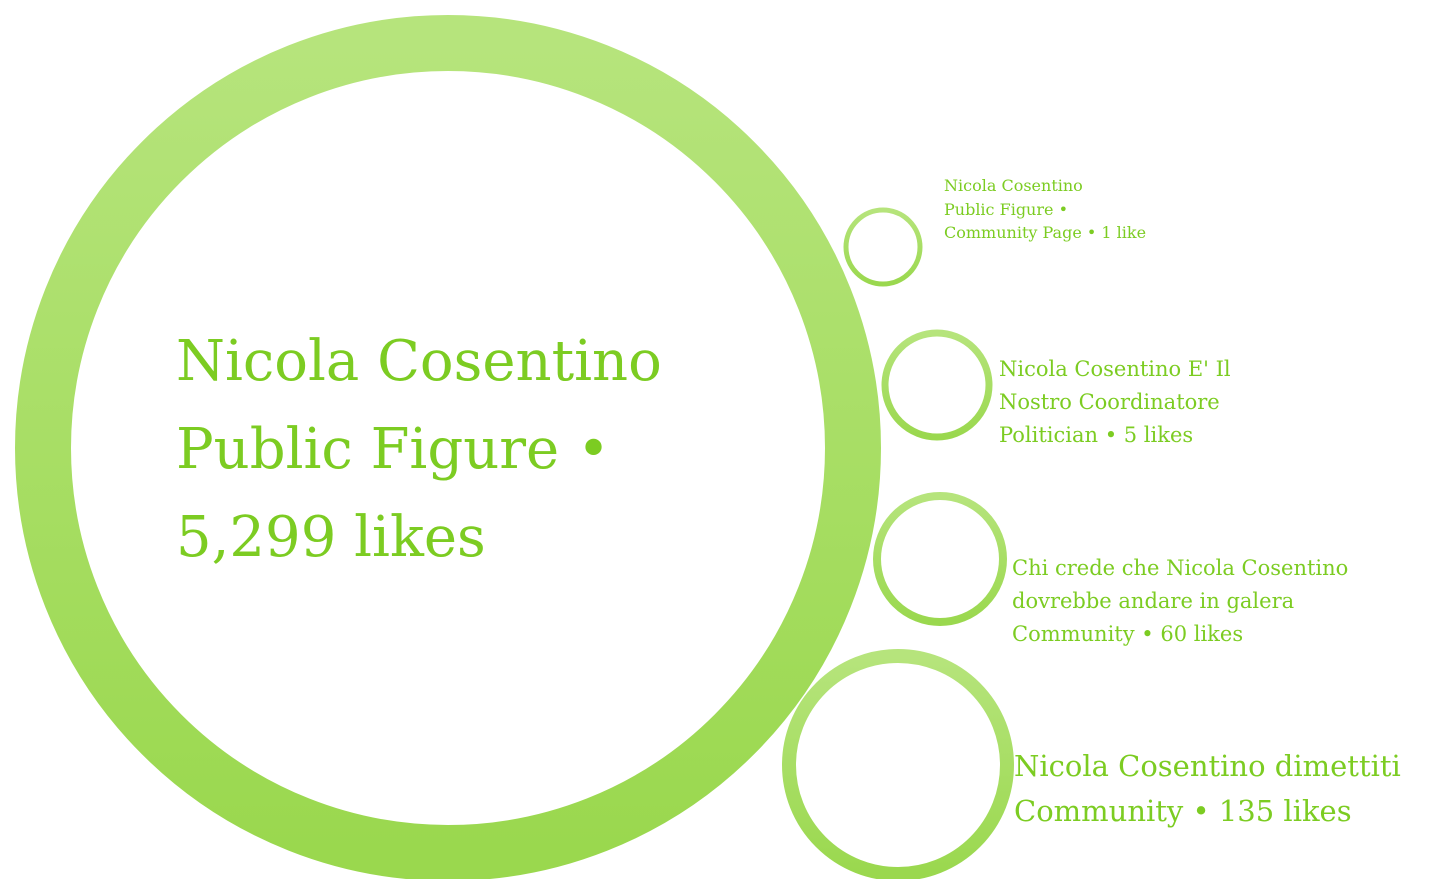  I want to click on bubble-2-ring, so click(937, 385).